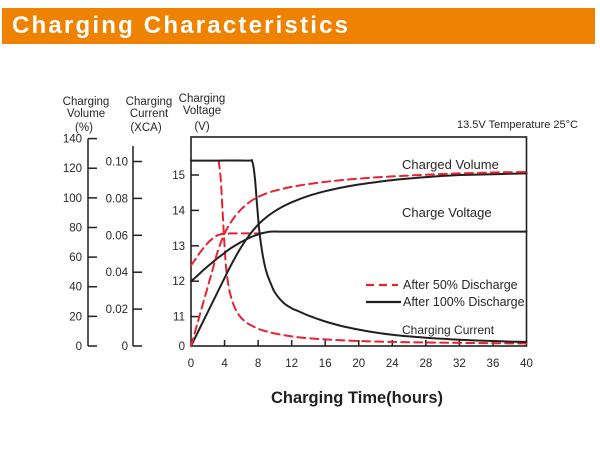 This screenshot has width=600, height=451. I want to click on volume-tick-label: 20, so click(75, 317).